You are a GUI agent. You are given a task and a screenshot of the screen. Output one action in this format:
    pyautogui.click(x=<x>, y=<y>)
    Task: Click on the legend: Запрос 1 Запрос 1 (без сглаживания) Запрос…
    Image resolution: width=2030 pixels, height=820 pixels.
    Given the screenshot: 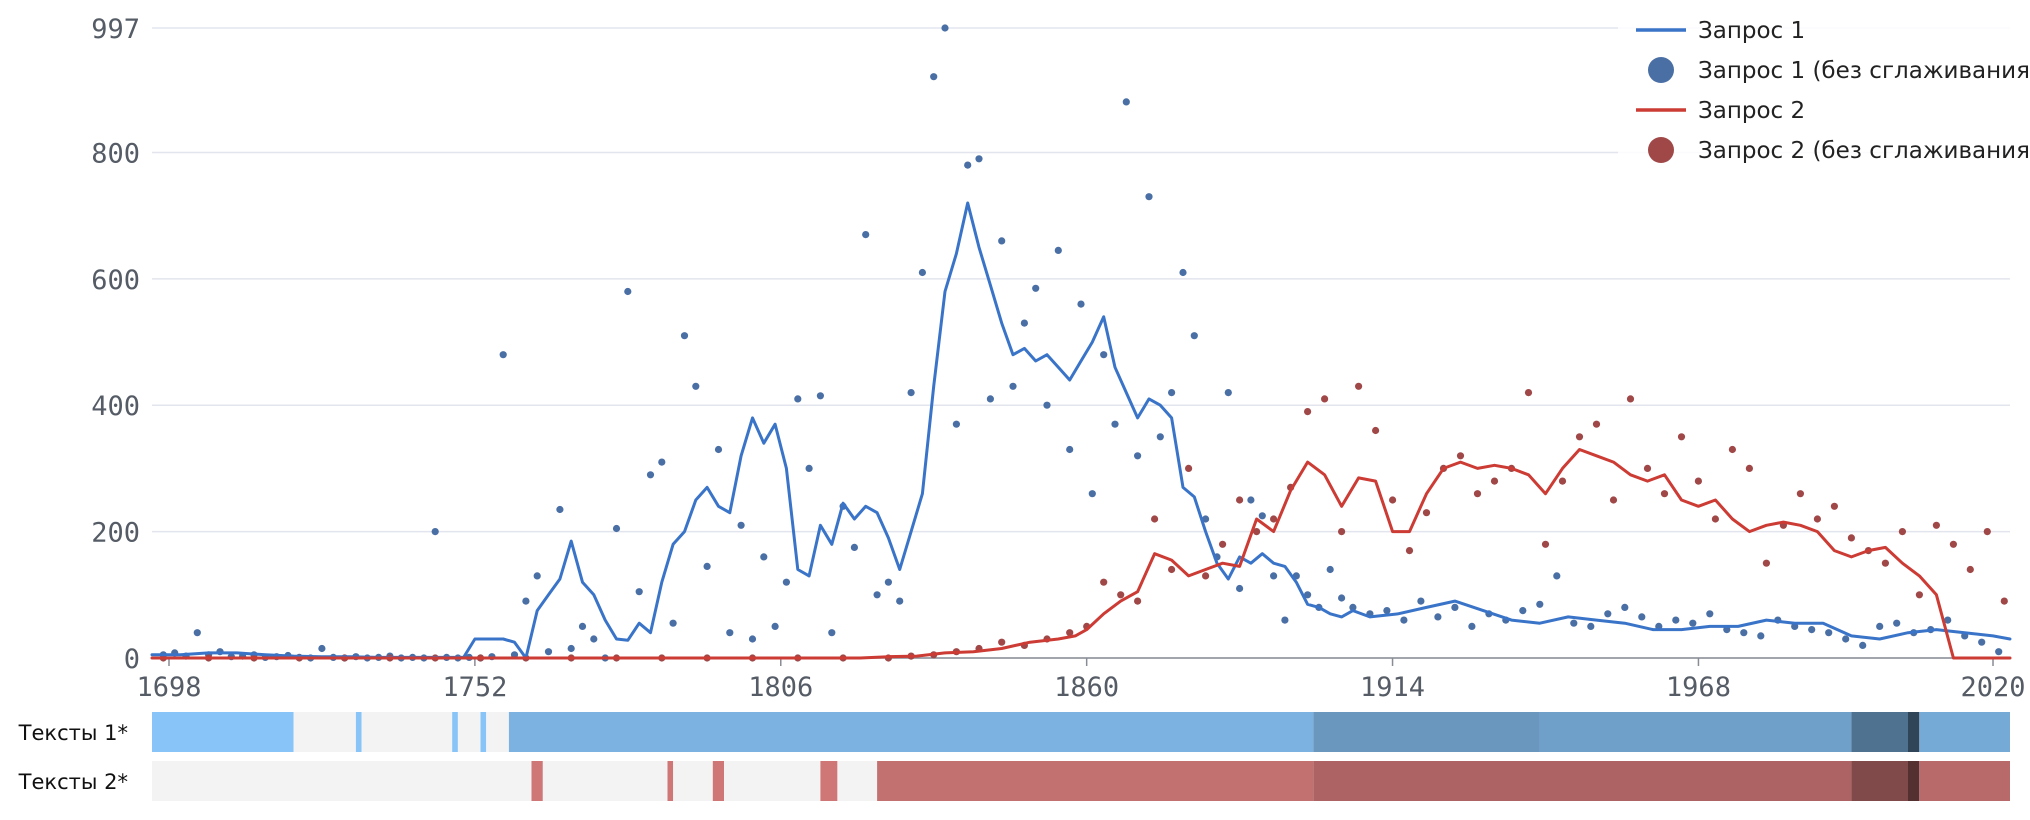 What is the action you would take?
    pyautogui.click(x=1824, y=89)
    